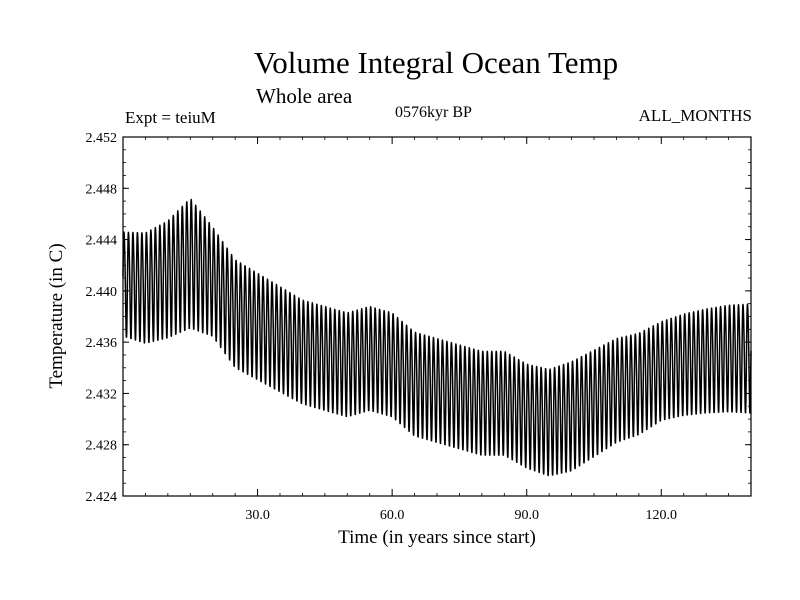  Describe the element at coordinates (102, 292) in the screenshot. I see `y-tick-label: 2.440` at that location.